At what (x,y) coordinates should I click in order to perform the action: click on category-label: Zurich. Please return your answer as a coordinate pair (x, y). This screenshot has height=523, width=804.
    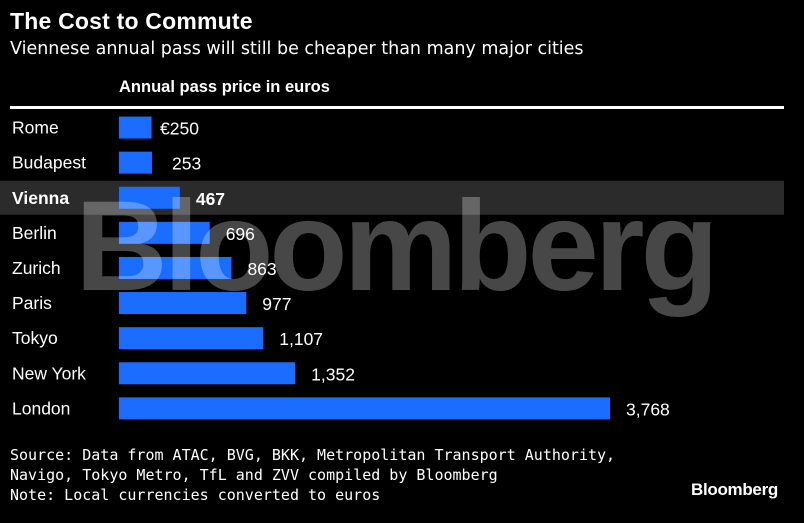
    Looking at the image, I should click on (36, 268).